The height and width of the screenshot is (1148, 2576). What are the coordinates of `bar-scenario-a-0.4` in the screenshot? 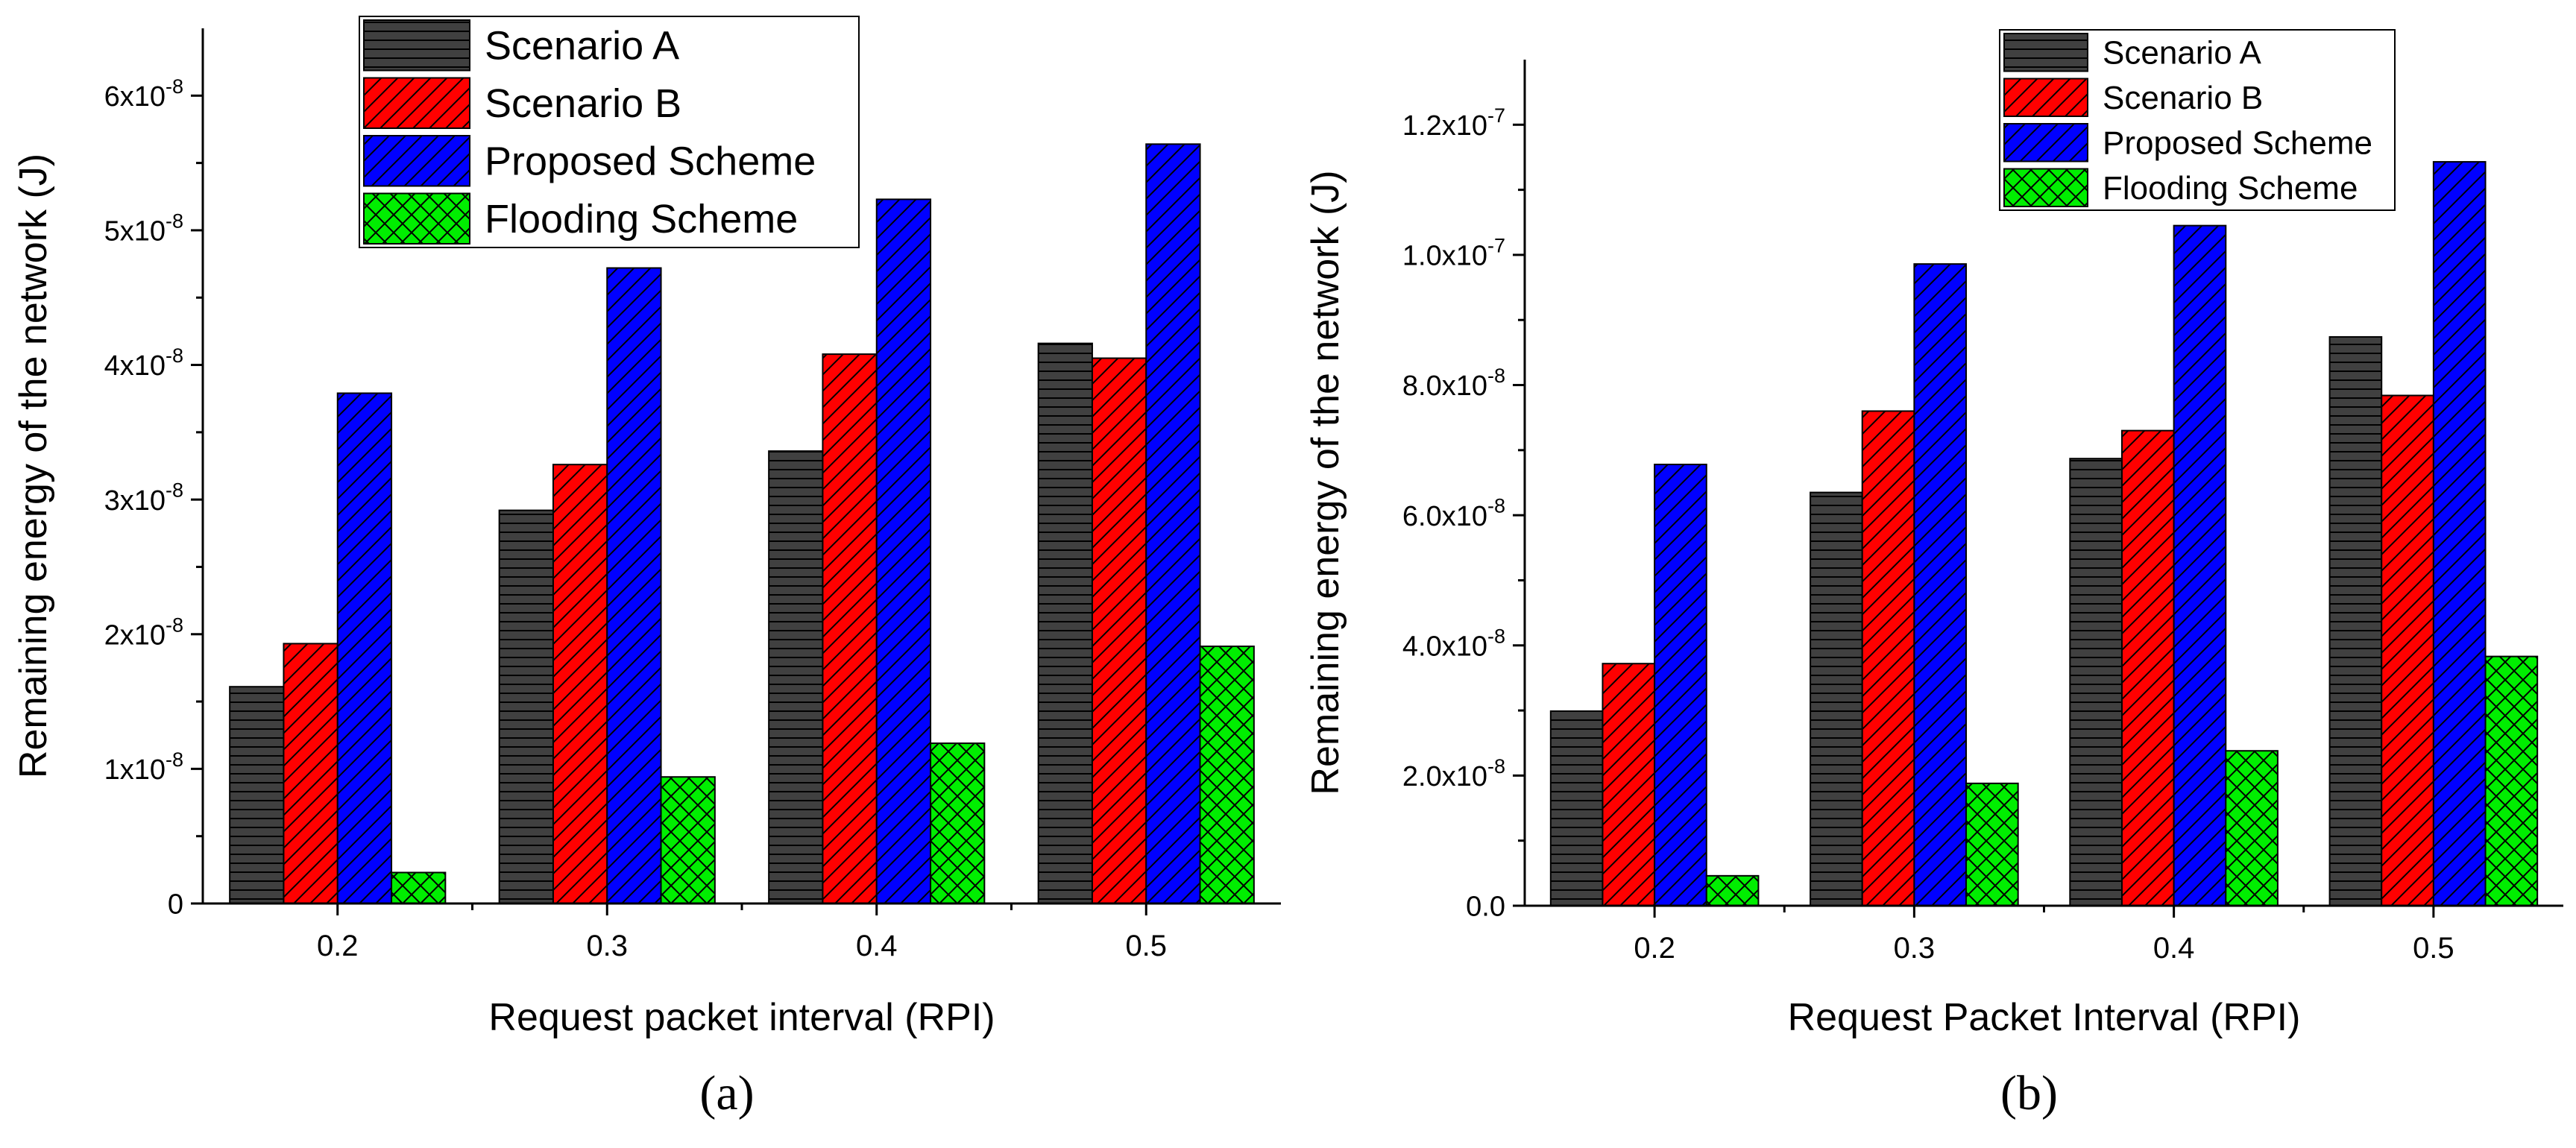 It's located at (2096, 682).